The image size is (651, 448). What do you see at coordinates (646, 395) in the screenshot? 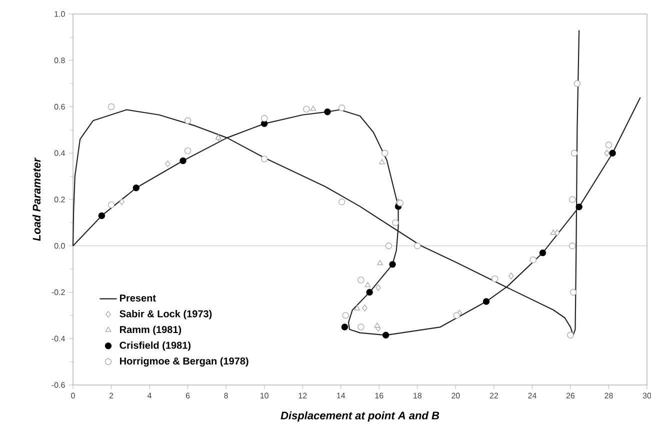
I see `x-tick-label: 30` at bounding box center [646, 395].